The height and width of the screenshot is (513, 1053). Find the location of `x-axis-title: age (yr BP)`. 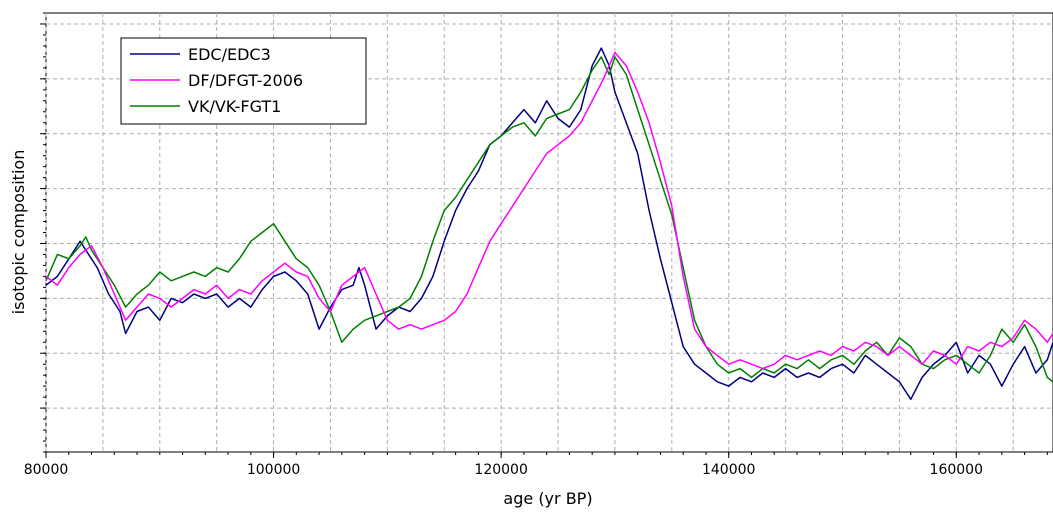

x-axis-title: age (yr BP) is located at coordinates (547, 498).